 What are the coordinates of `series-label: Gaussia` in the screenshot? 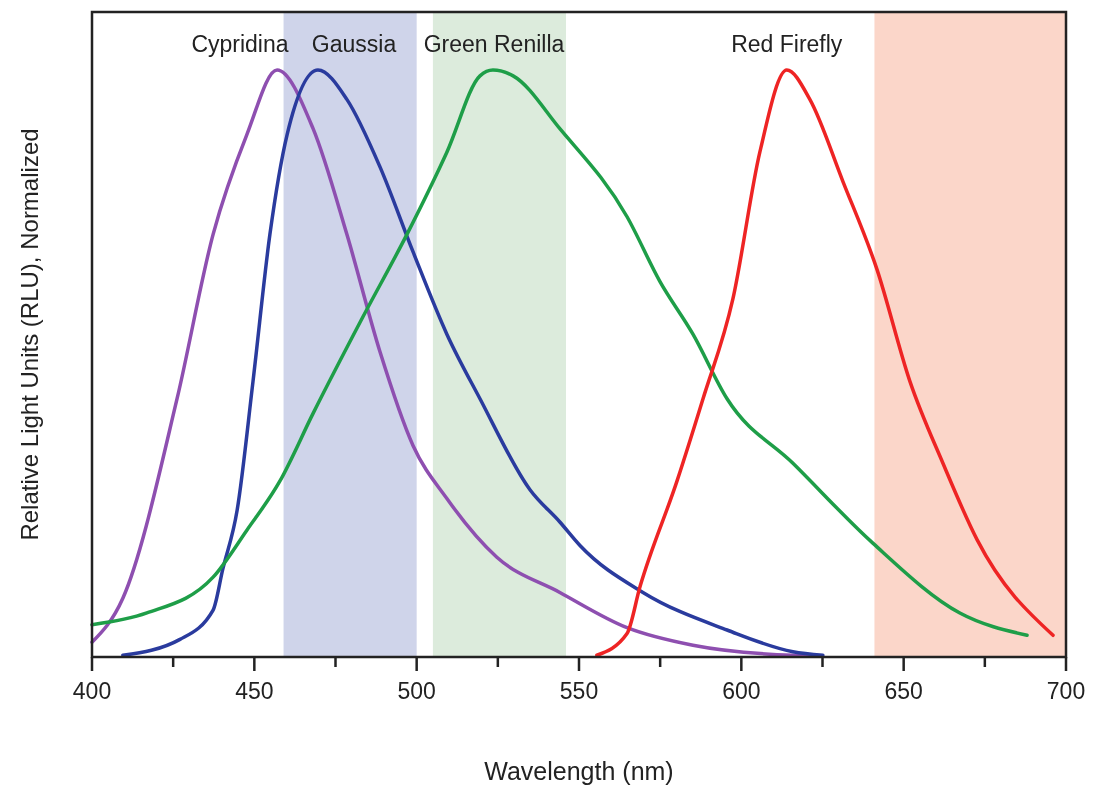 It's located at (354, 44).